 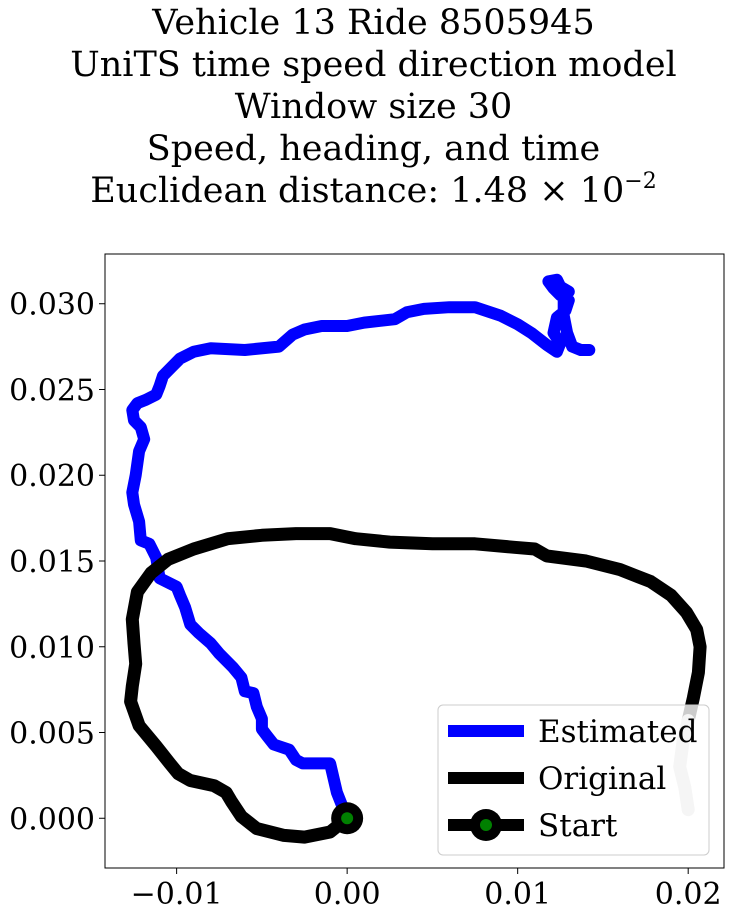 I want to click on x-tick-label: 0.02, so click(x=688, y=894).